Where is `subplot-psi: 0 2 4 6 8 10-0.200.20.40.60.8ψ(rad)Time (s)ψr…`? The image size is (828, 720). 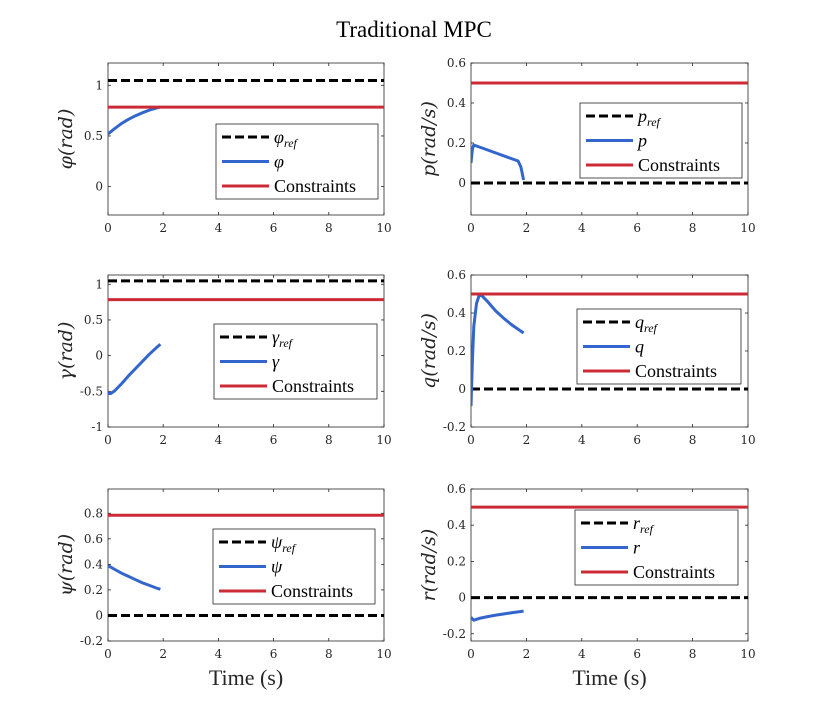
subplot-psi: 0 2 4 6 8 10-0.200.20.40.60.8ψ(rad)Time (s)ψr… is located at coordinates (223, 589).